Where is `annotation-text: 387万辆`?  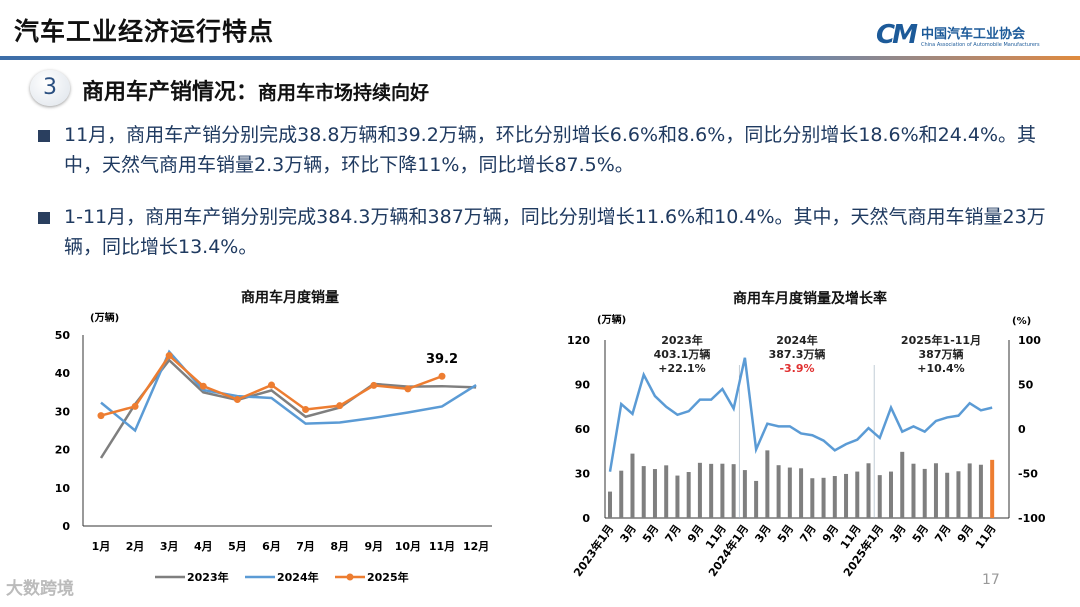 annotation-text: 387万辆 is located at coordinates (941, 354).